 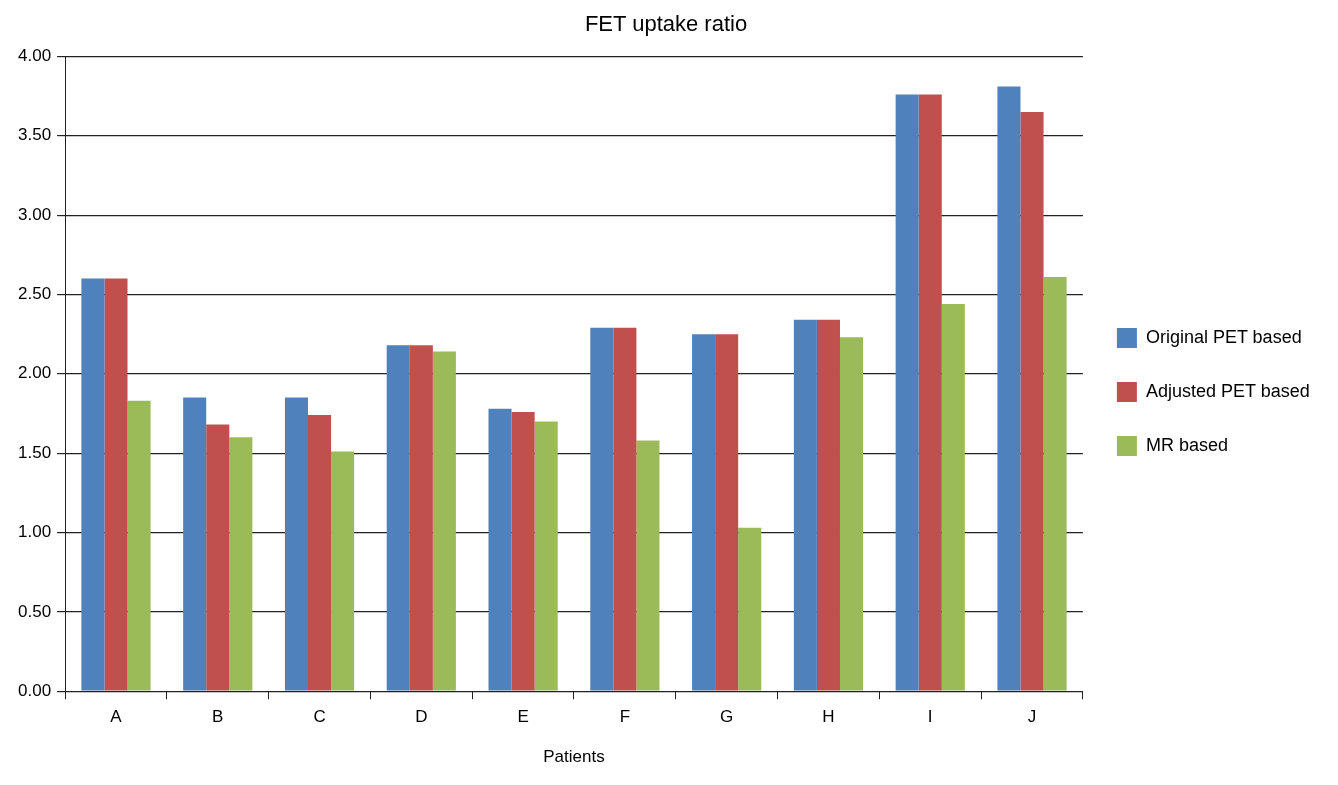 What do you see at coordinates (727, 717) in the screenshot?
I see `x-tick-label: G` at bounding box center [727, 717].